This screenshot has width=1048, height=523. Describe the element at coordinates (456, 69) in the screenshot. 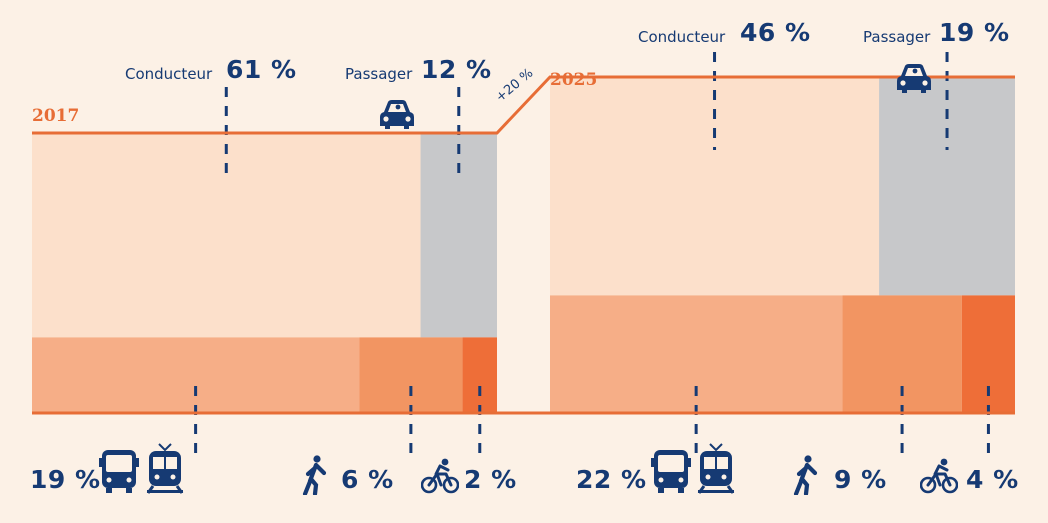

I see `passenger-2017-value: 12 %` at that location.